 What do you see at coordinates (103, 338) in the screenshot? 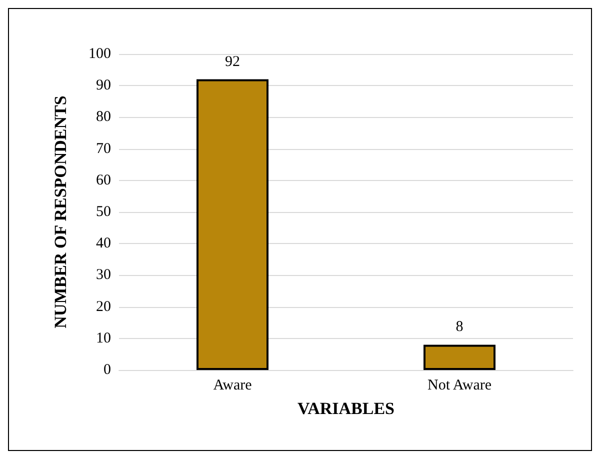
I see `y-tick-label: 10` at bounding box center [103, 338].